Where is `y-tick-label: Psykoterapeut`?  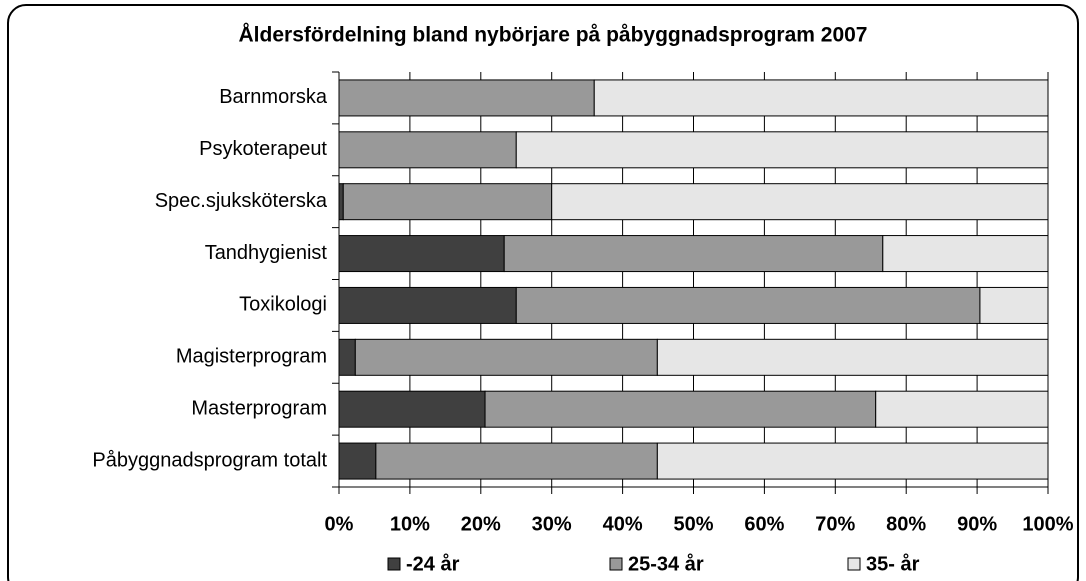
y-tick-label: Psykoterapeut is located at coordinates (263, 149).